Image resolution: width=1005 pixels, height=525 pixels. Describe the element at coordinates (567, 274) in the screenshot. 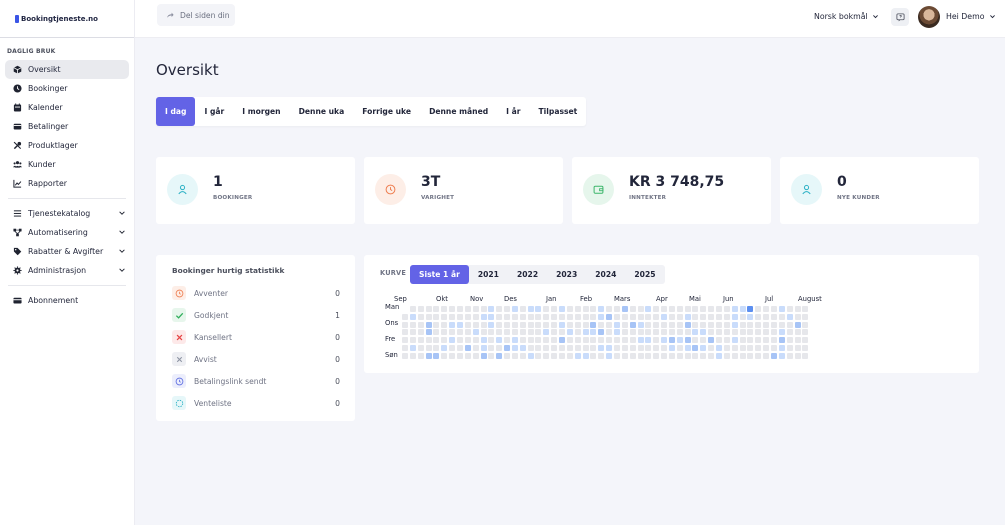

I see `year-tab-2023: 2023` at that location.